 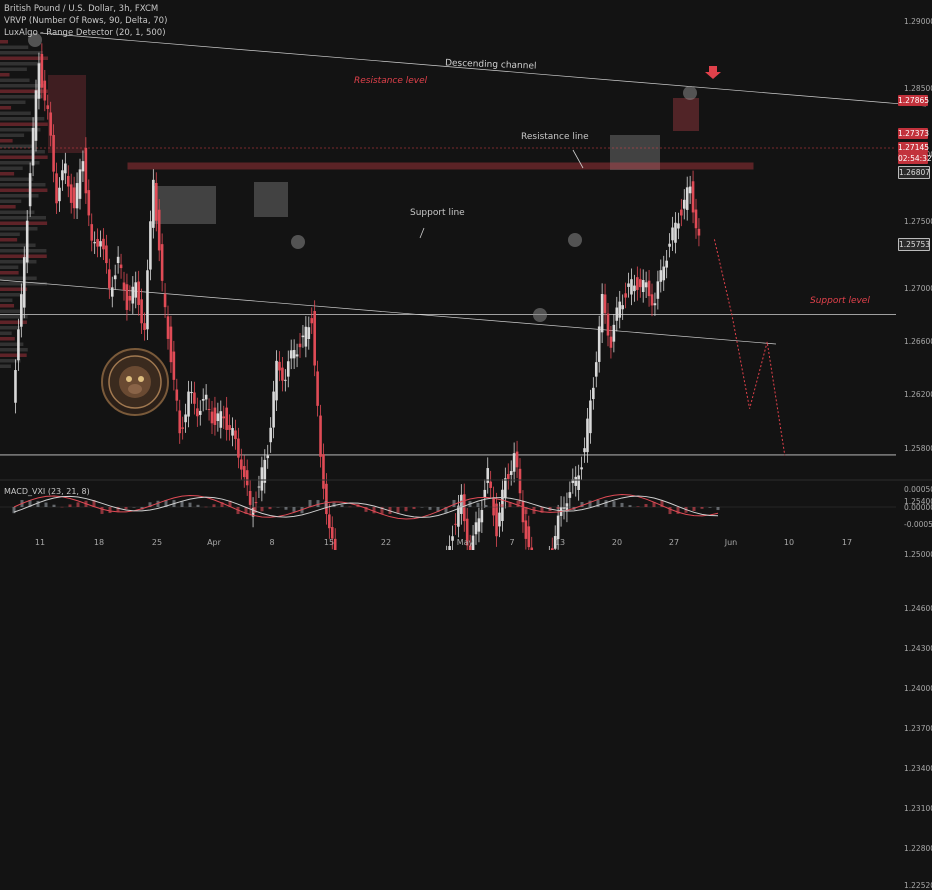 I want to click on x-tick-label: 11, so click(x=40, y=542).